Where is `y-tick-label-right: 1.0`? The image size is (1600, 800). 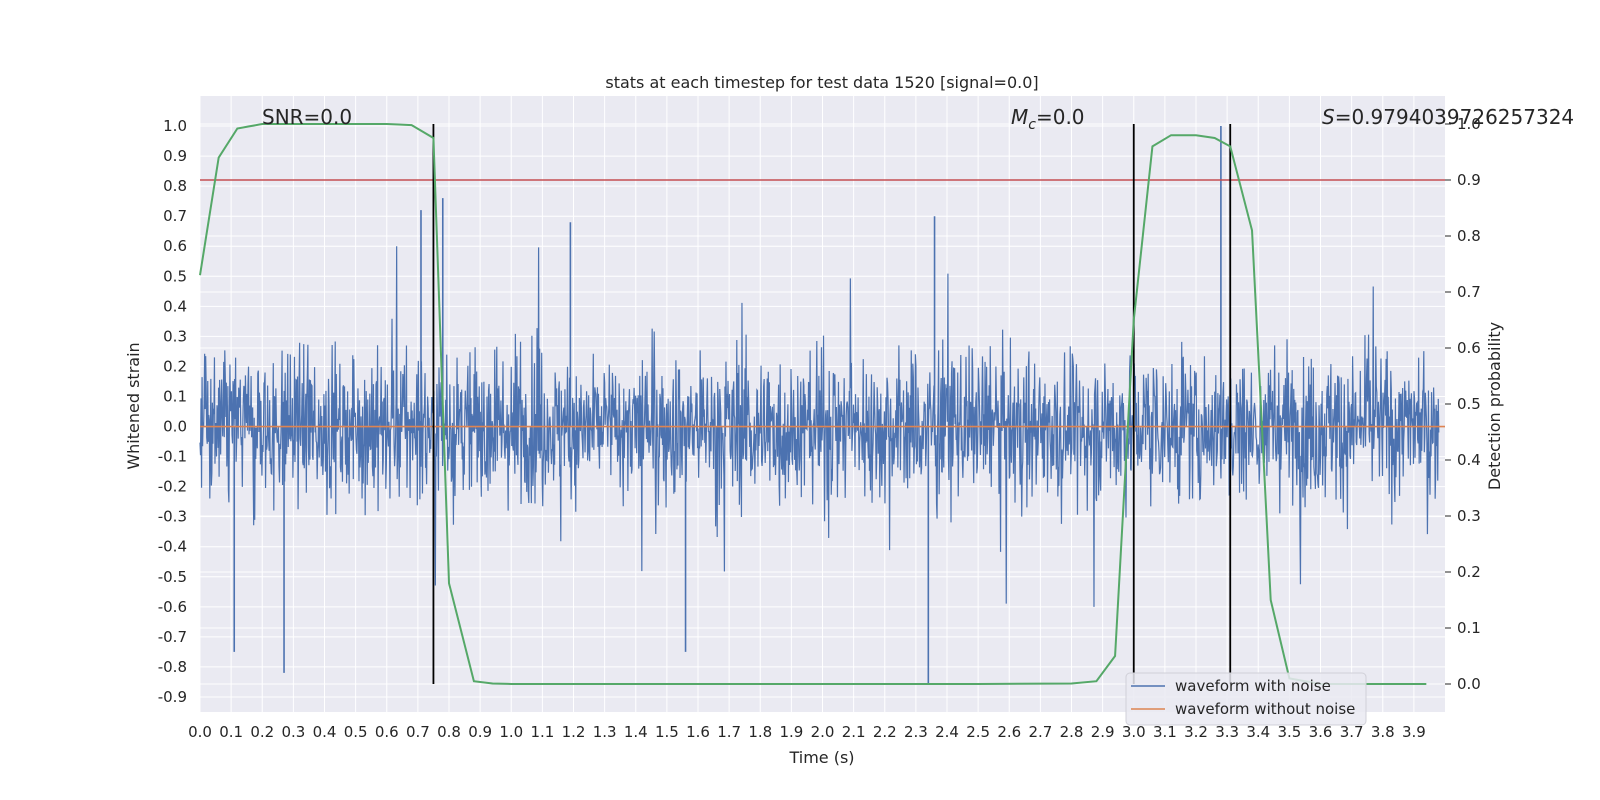 y-tick-label-right: 1.0 is located at coordinates (1469, 124).